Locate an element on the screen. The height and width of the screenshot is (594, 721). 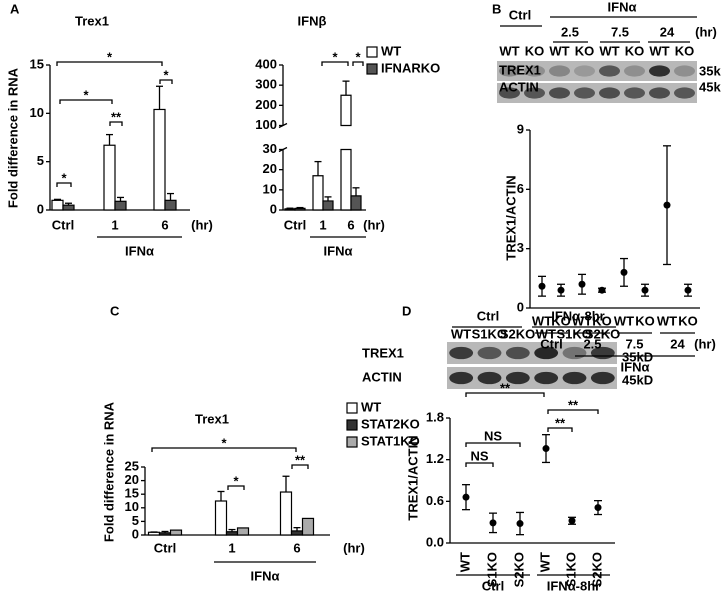
y-tick-label: 25 is located at coordinates (132, 465).